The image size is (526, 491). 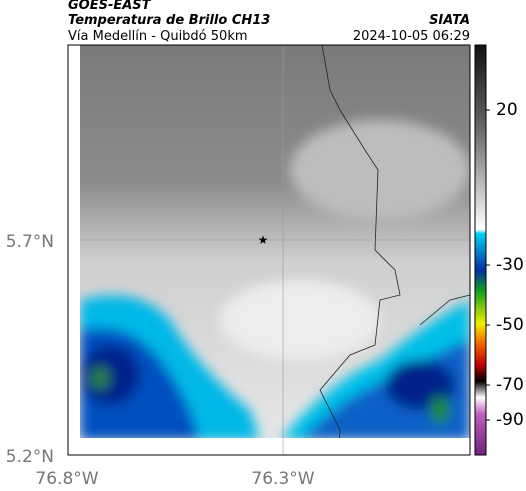 I want to click on lat-label: 5.7°N, so click(x=30, y=242).